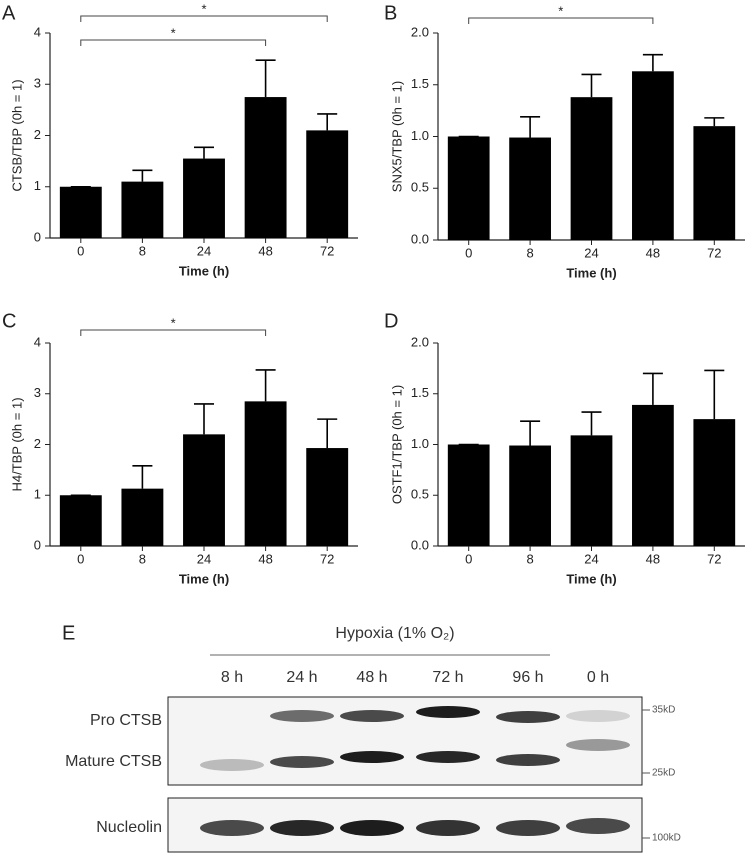  Describe the element at coordinates (16, 444) in the screenshot. I see `y-axis-label: H4/TBP (0h = 1)` at that location.